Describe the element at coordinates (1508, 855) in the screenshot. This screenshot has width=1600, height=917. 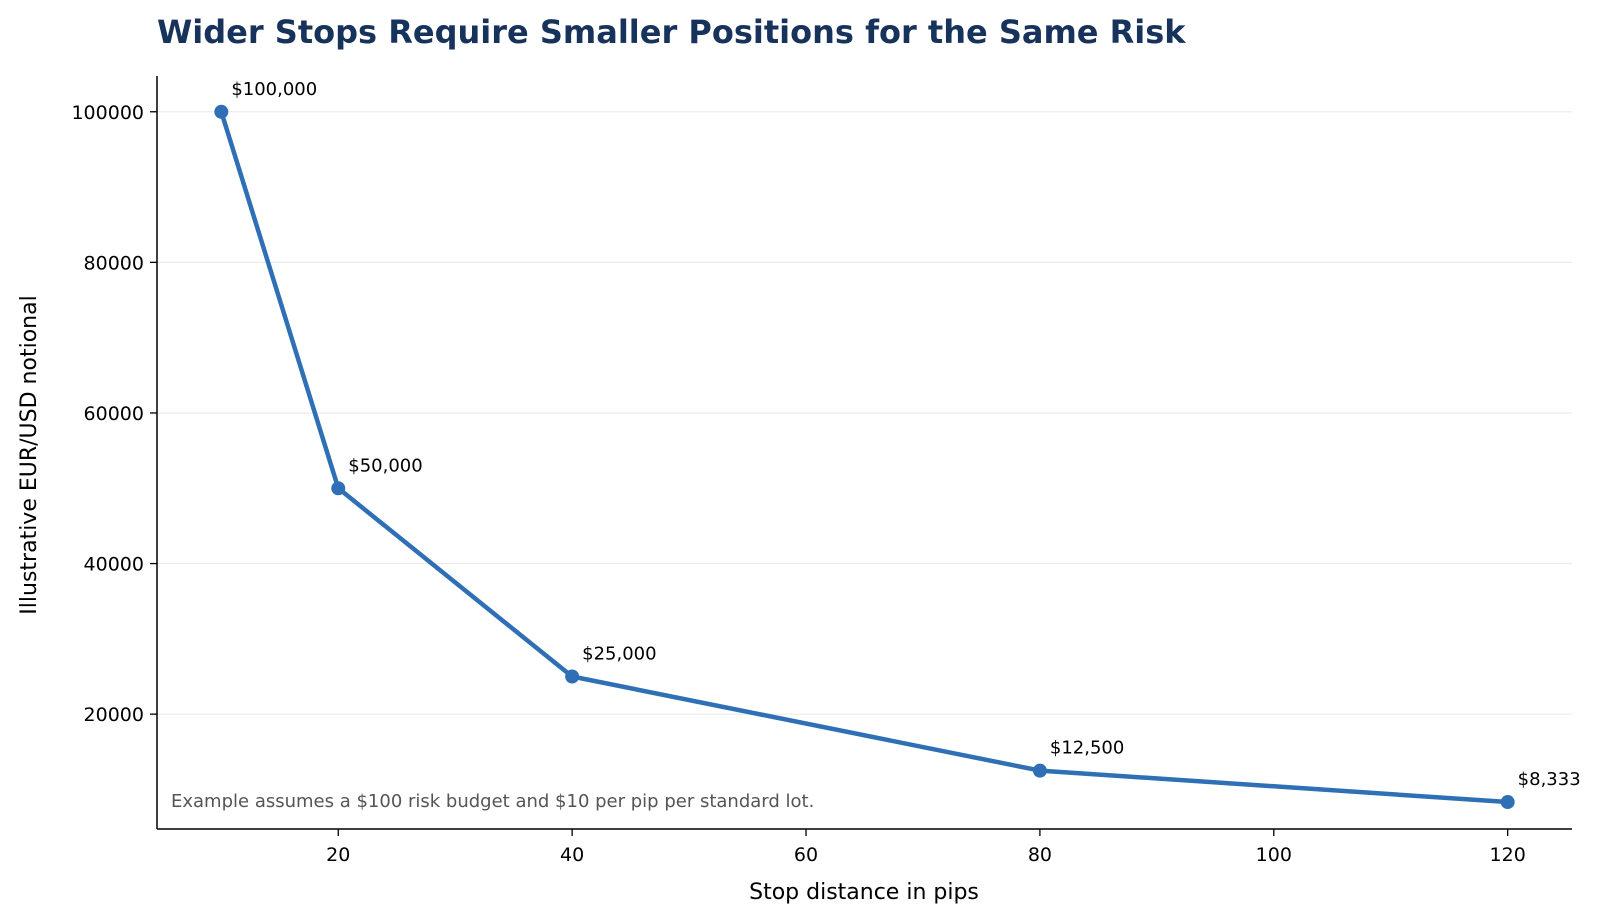
I see `x-tick-label: 120` at that location.